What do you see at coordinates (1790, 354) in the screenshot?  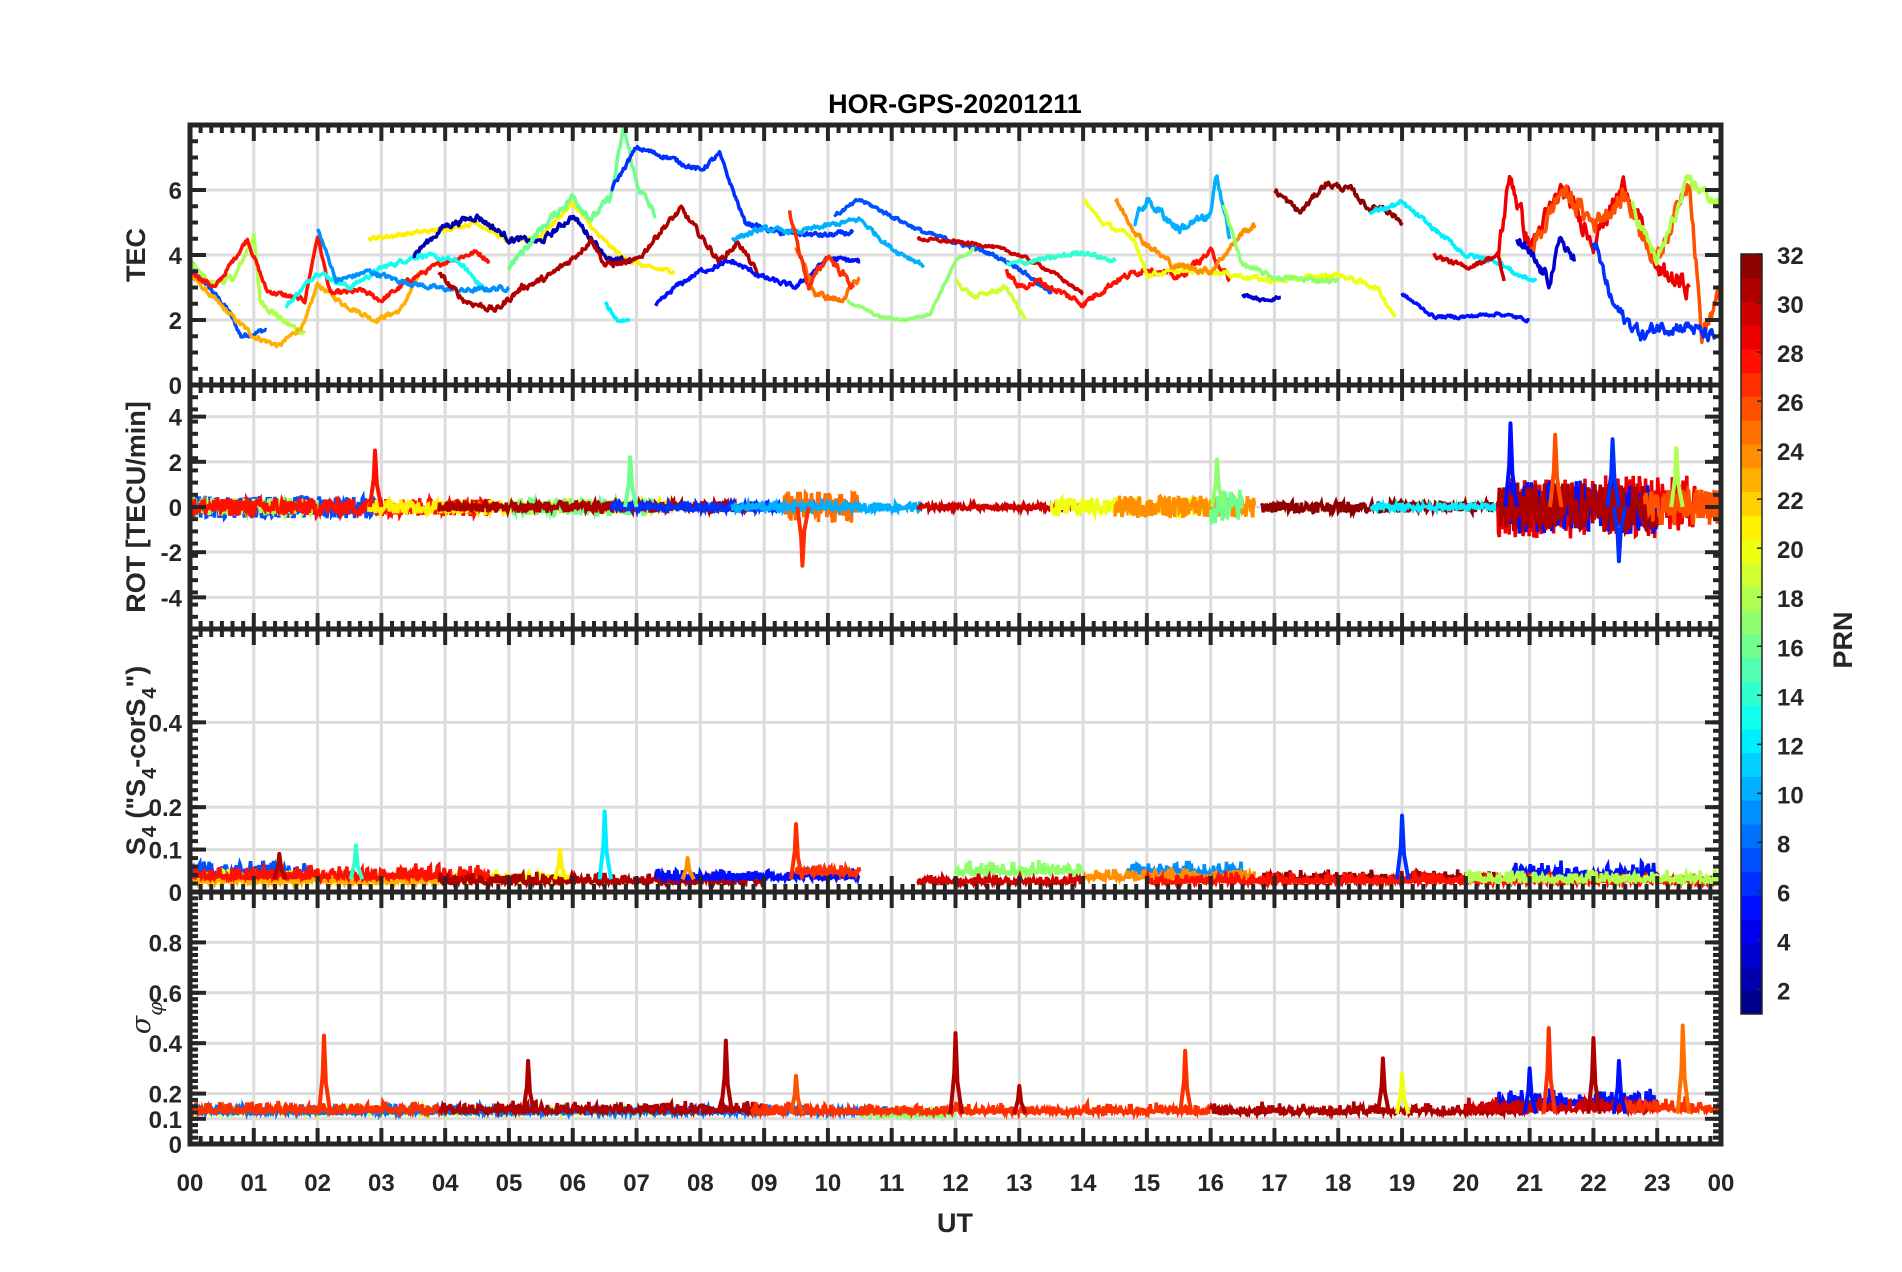 I see `colorbar-tick-label: 28` at bounding box center [1790, 354].